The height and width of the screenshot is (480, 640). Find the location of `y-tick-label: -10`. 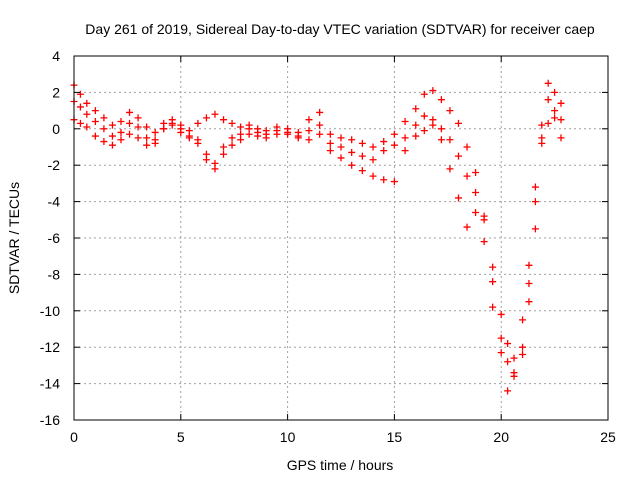

y-tick-label: -10 is located at coordinates (50, 311).